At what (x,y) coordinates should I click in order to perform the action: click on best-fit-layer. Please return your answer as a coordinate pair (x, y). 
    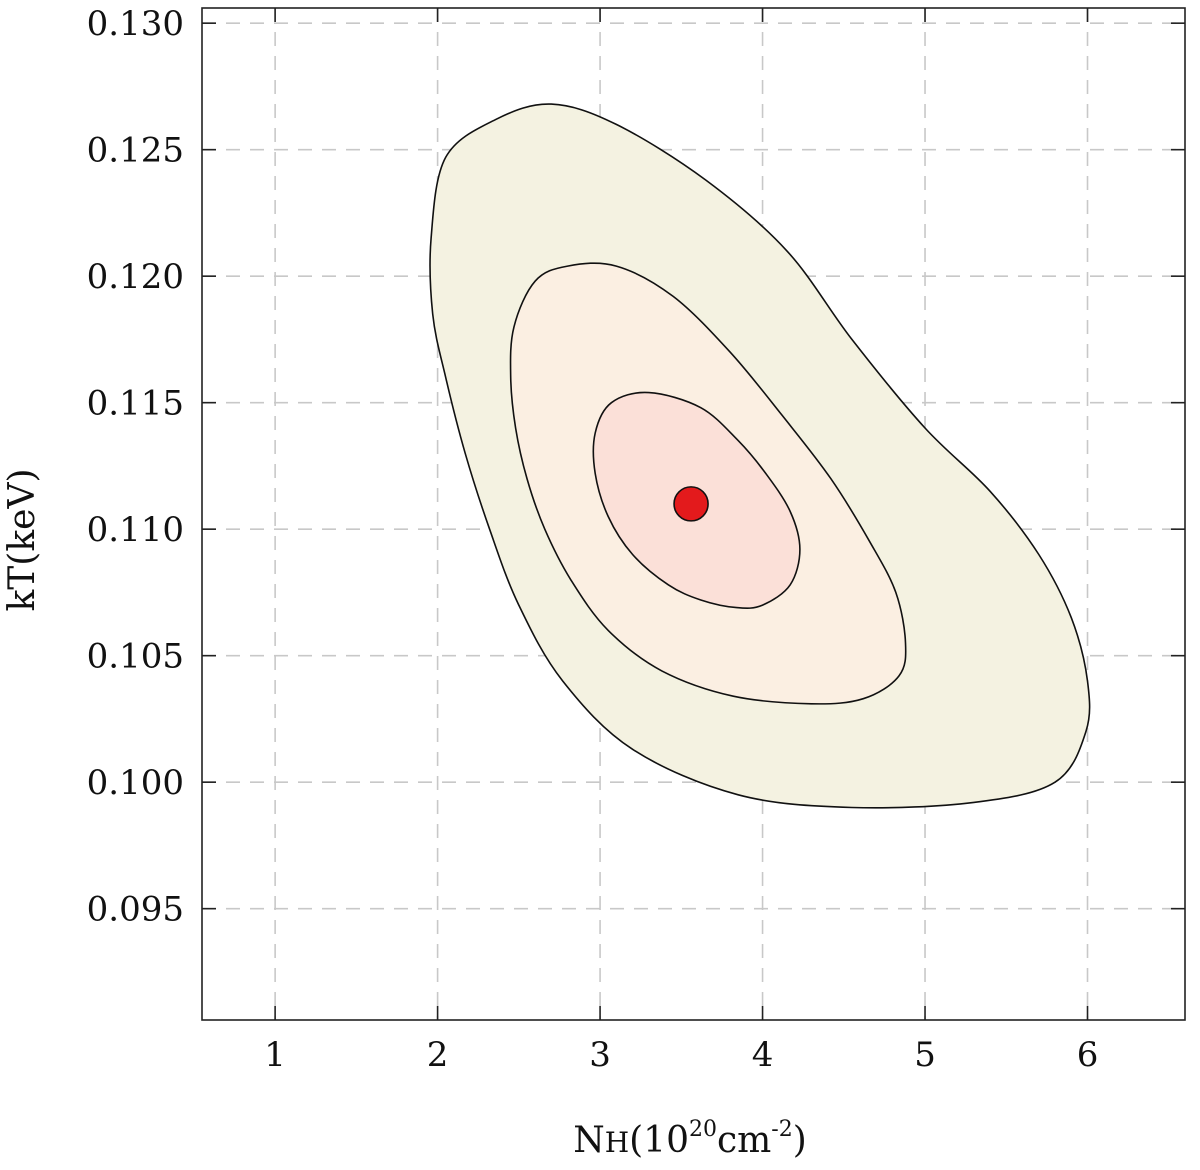
    Looking at the image, I should click on (691, 504).